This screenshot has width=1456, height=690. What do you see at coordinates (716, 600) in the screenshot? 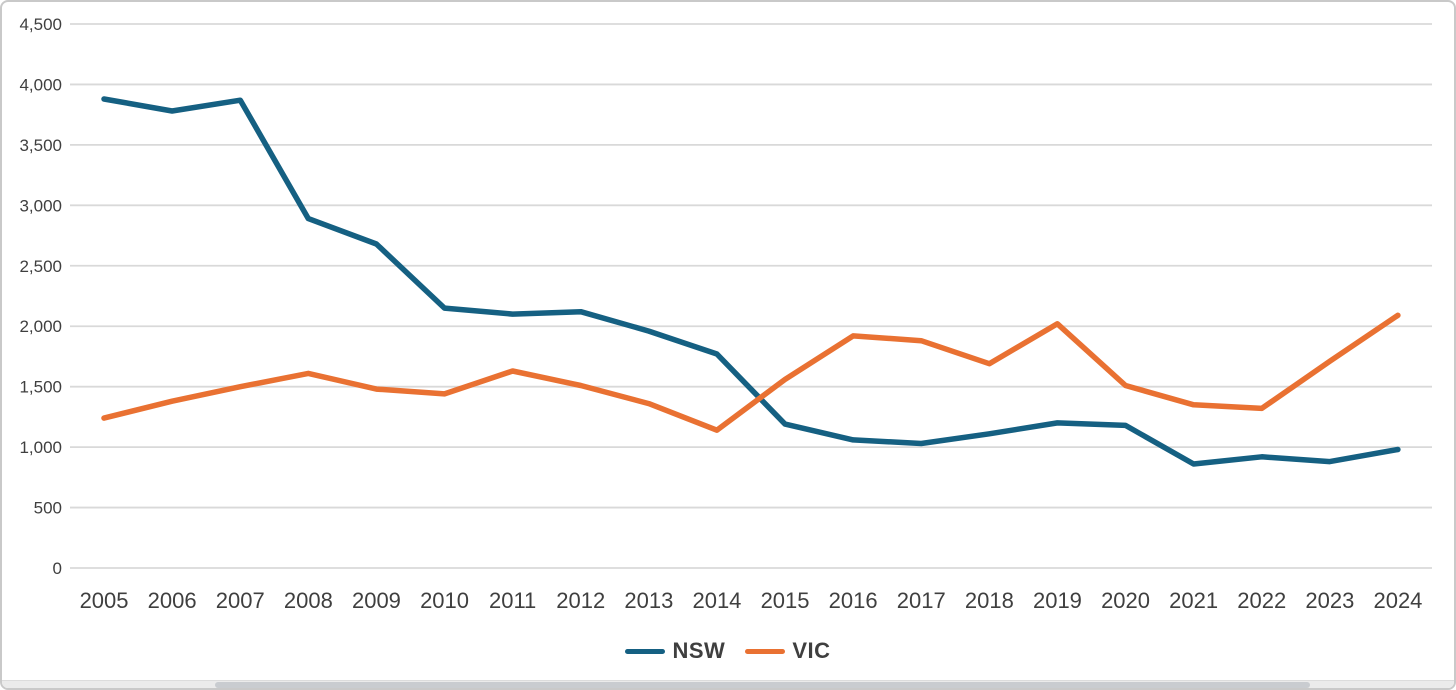
I see `x-axis-tick-label: 2014` at bounding box center [716, 600].